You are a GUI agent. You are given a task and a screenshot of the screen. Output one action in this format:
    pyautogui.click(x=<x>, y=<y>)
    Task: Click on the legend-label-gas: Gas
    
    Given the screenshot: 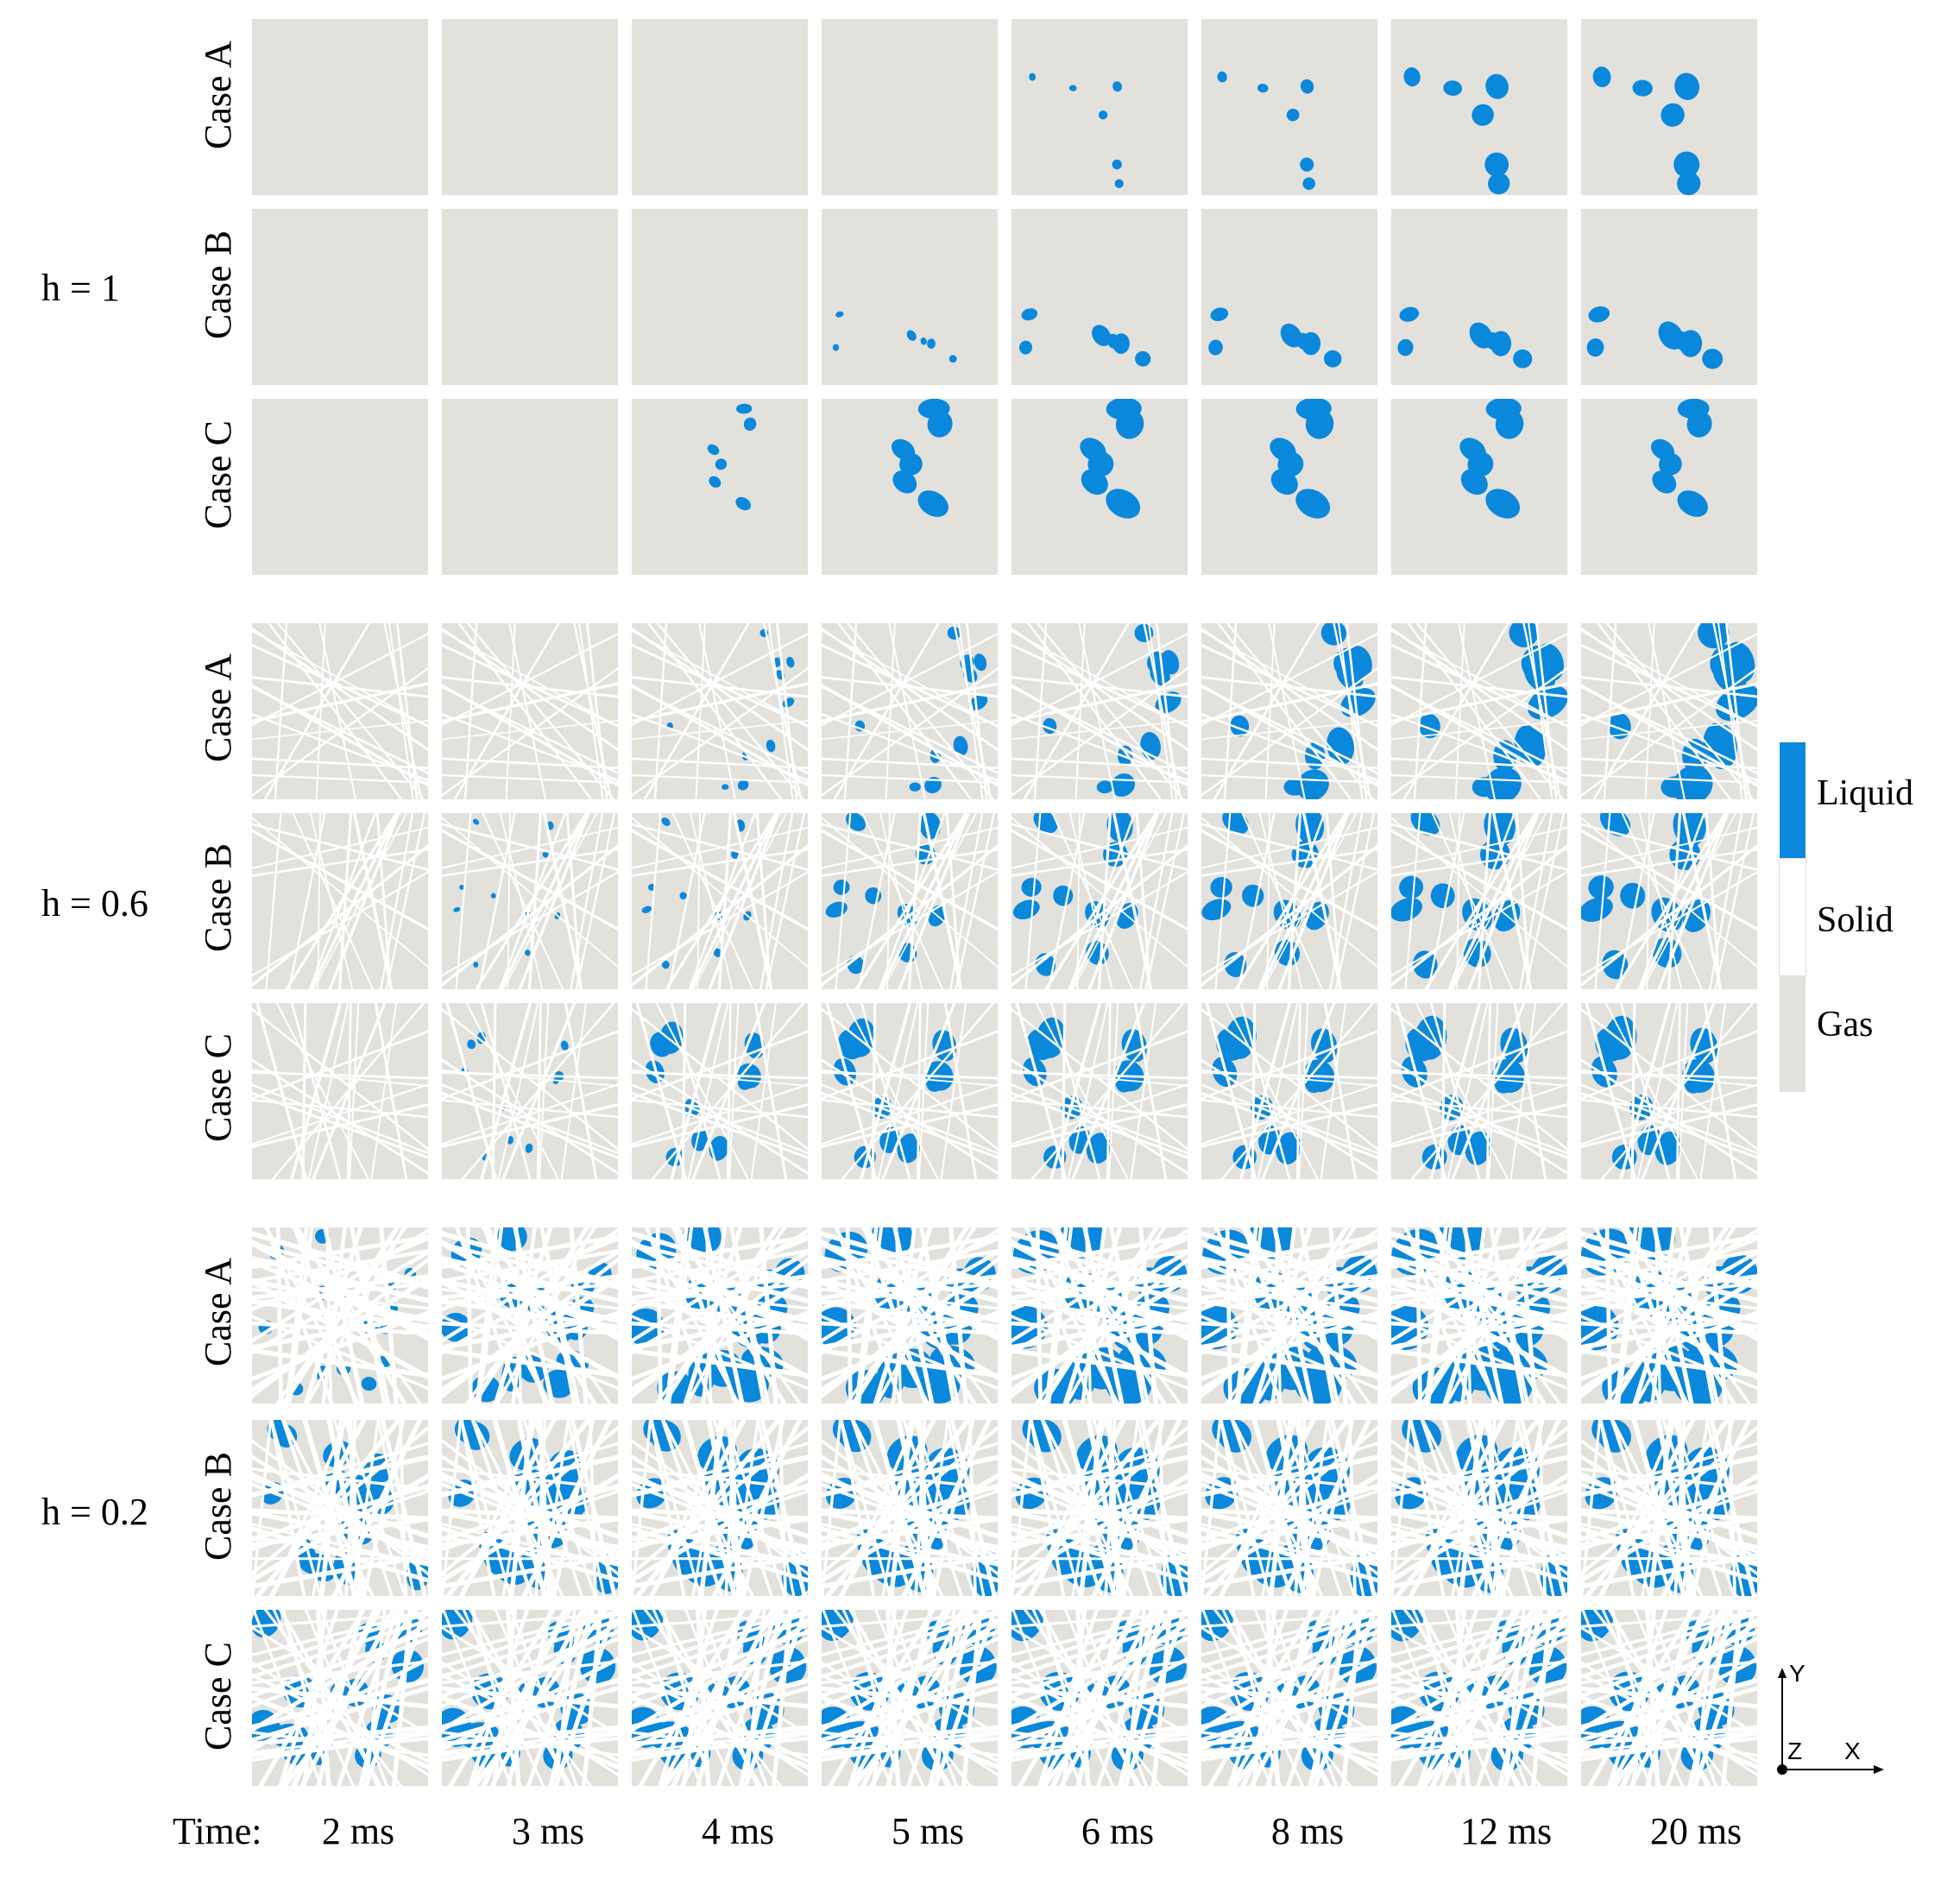 What is the action you would take?
    pyautogui.click(x=1846, y=1024)
    